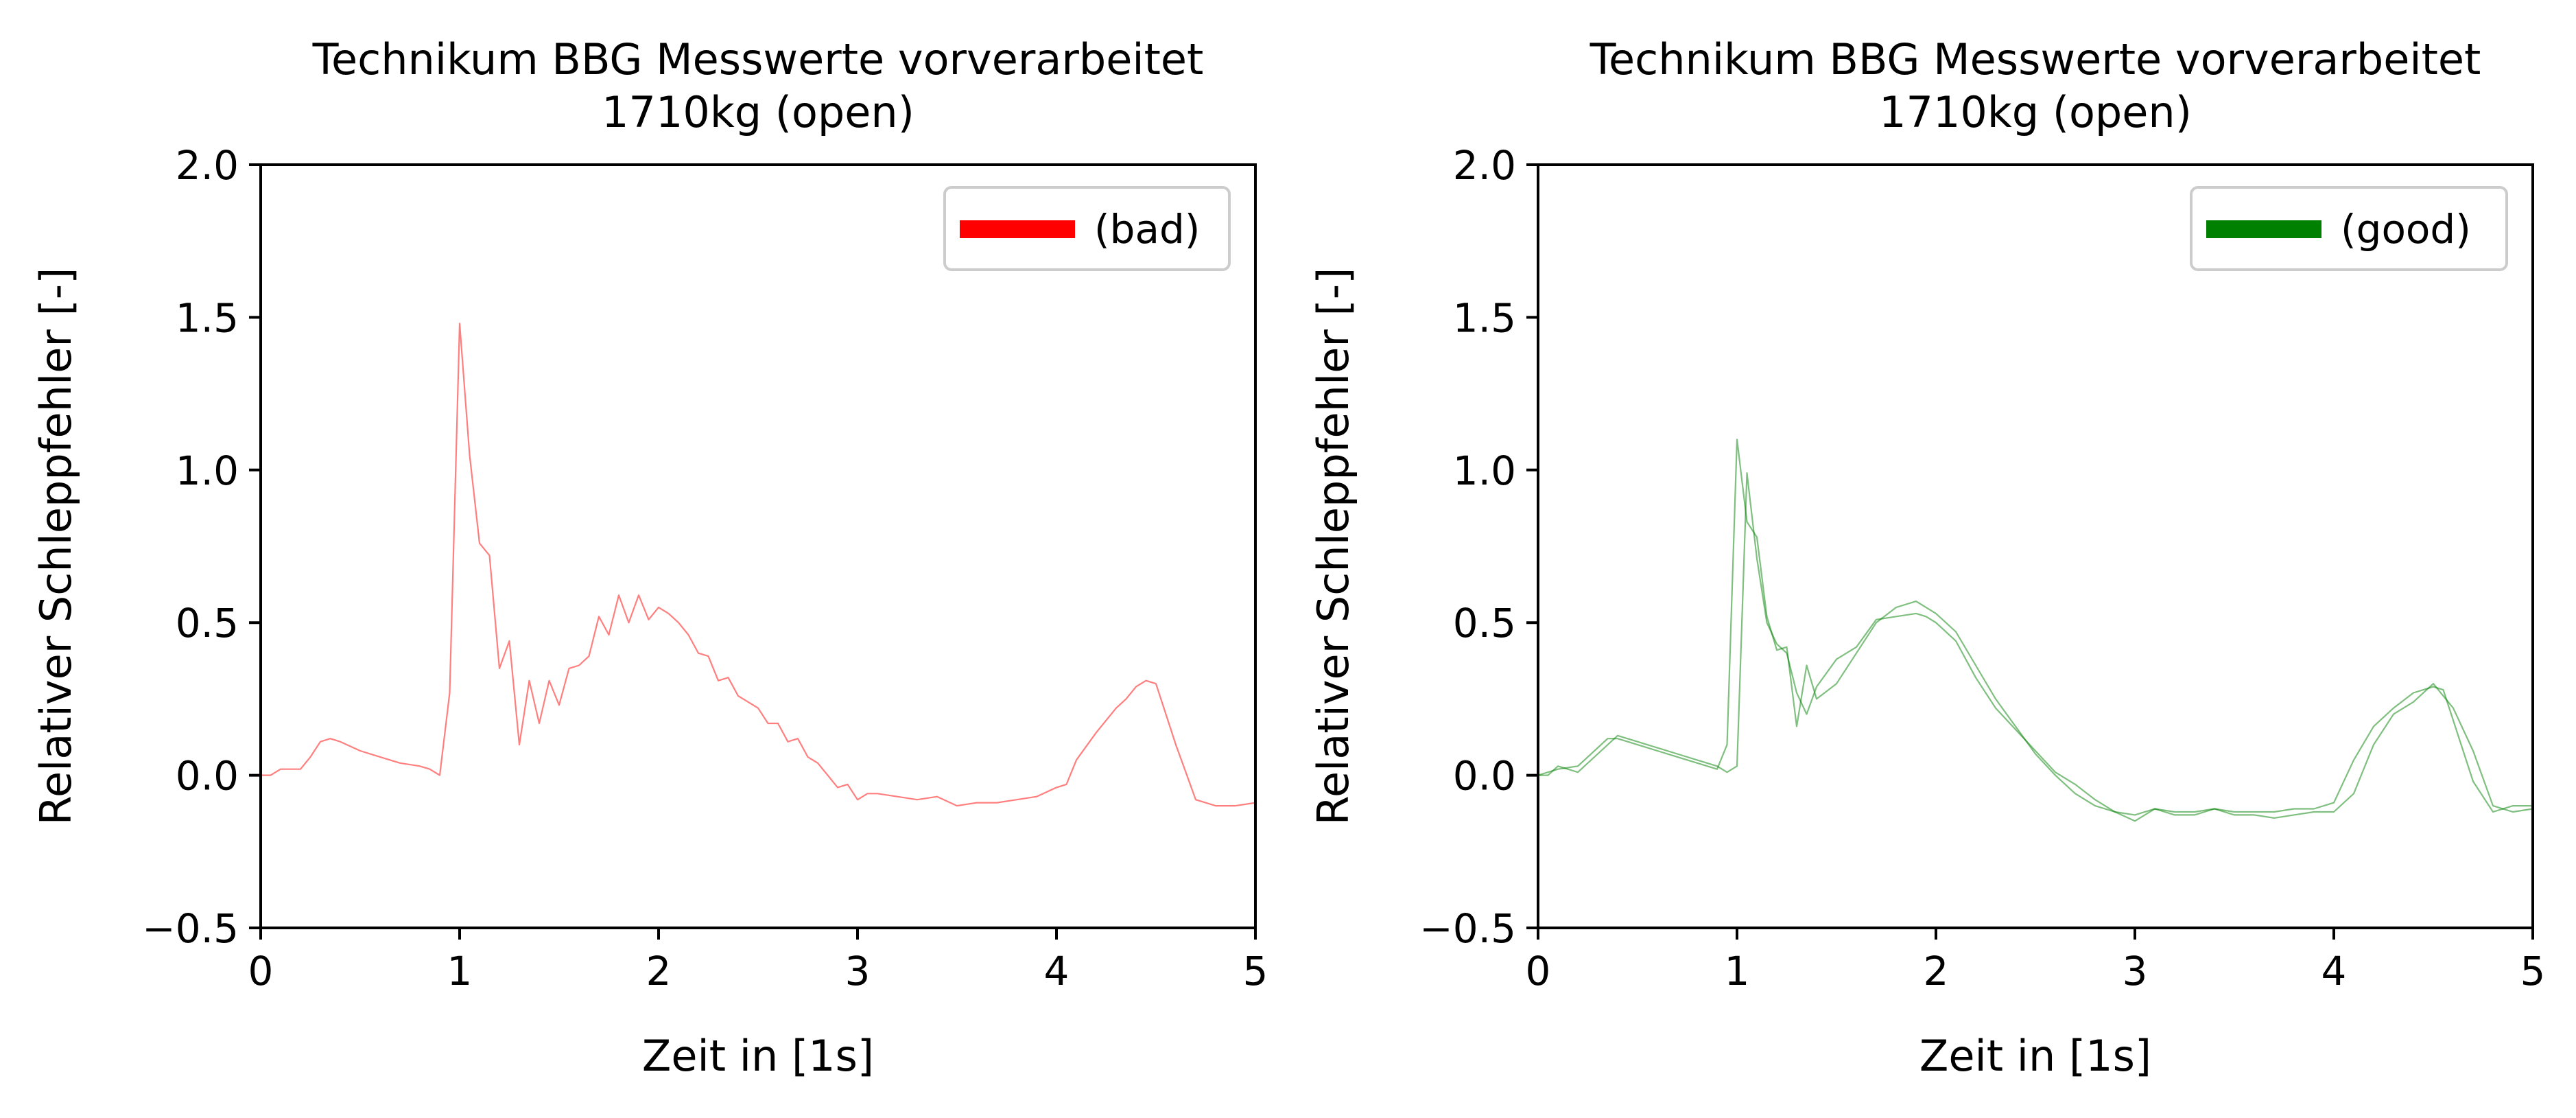 This screenshot has width=2576, height=1118. I want to click on legend-label: (good), so click(2406, 229).